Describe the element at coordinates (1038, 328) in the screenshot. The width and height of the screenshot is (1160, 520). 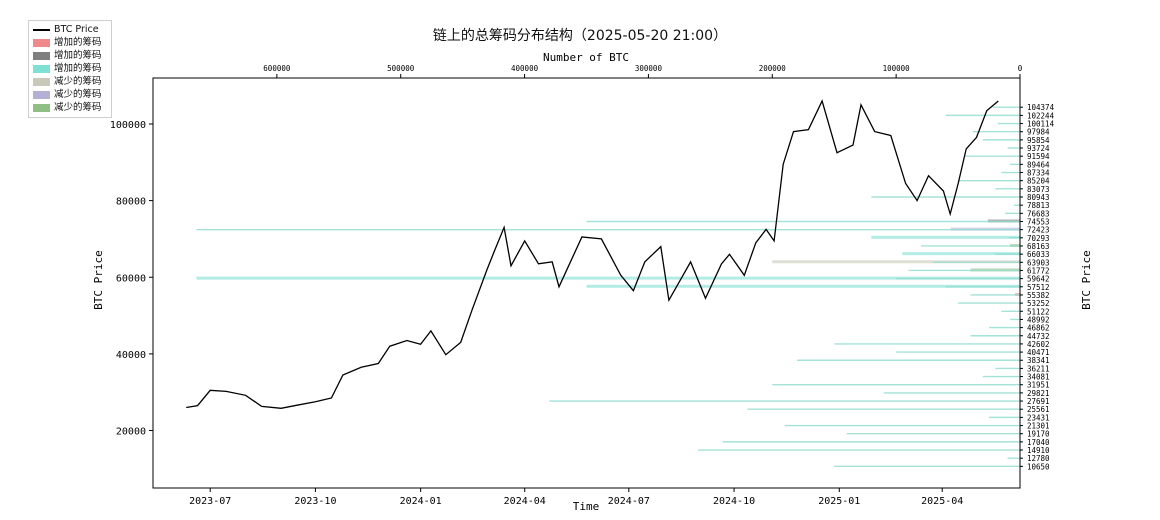
I see `right-tick-label: 46862` at that location.